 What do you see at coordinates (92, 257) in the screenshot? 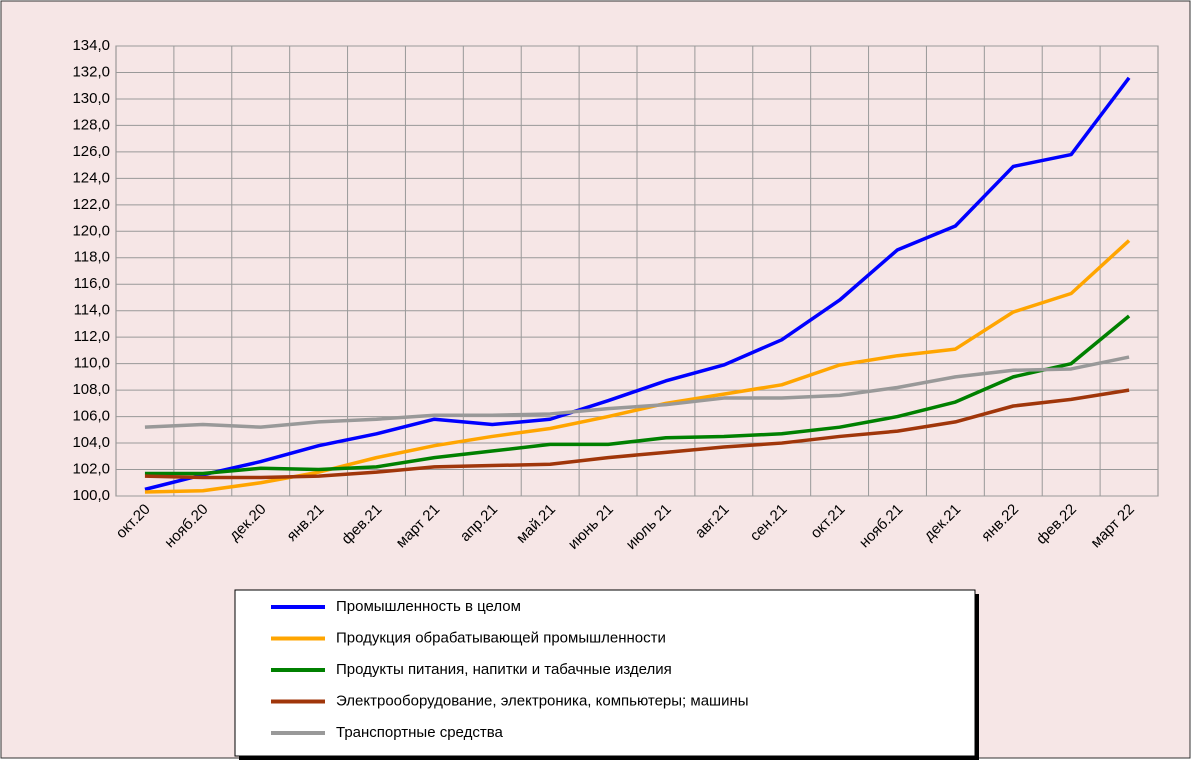
I see `y-tick-label: 118,0` at bounding box center [92, 257].